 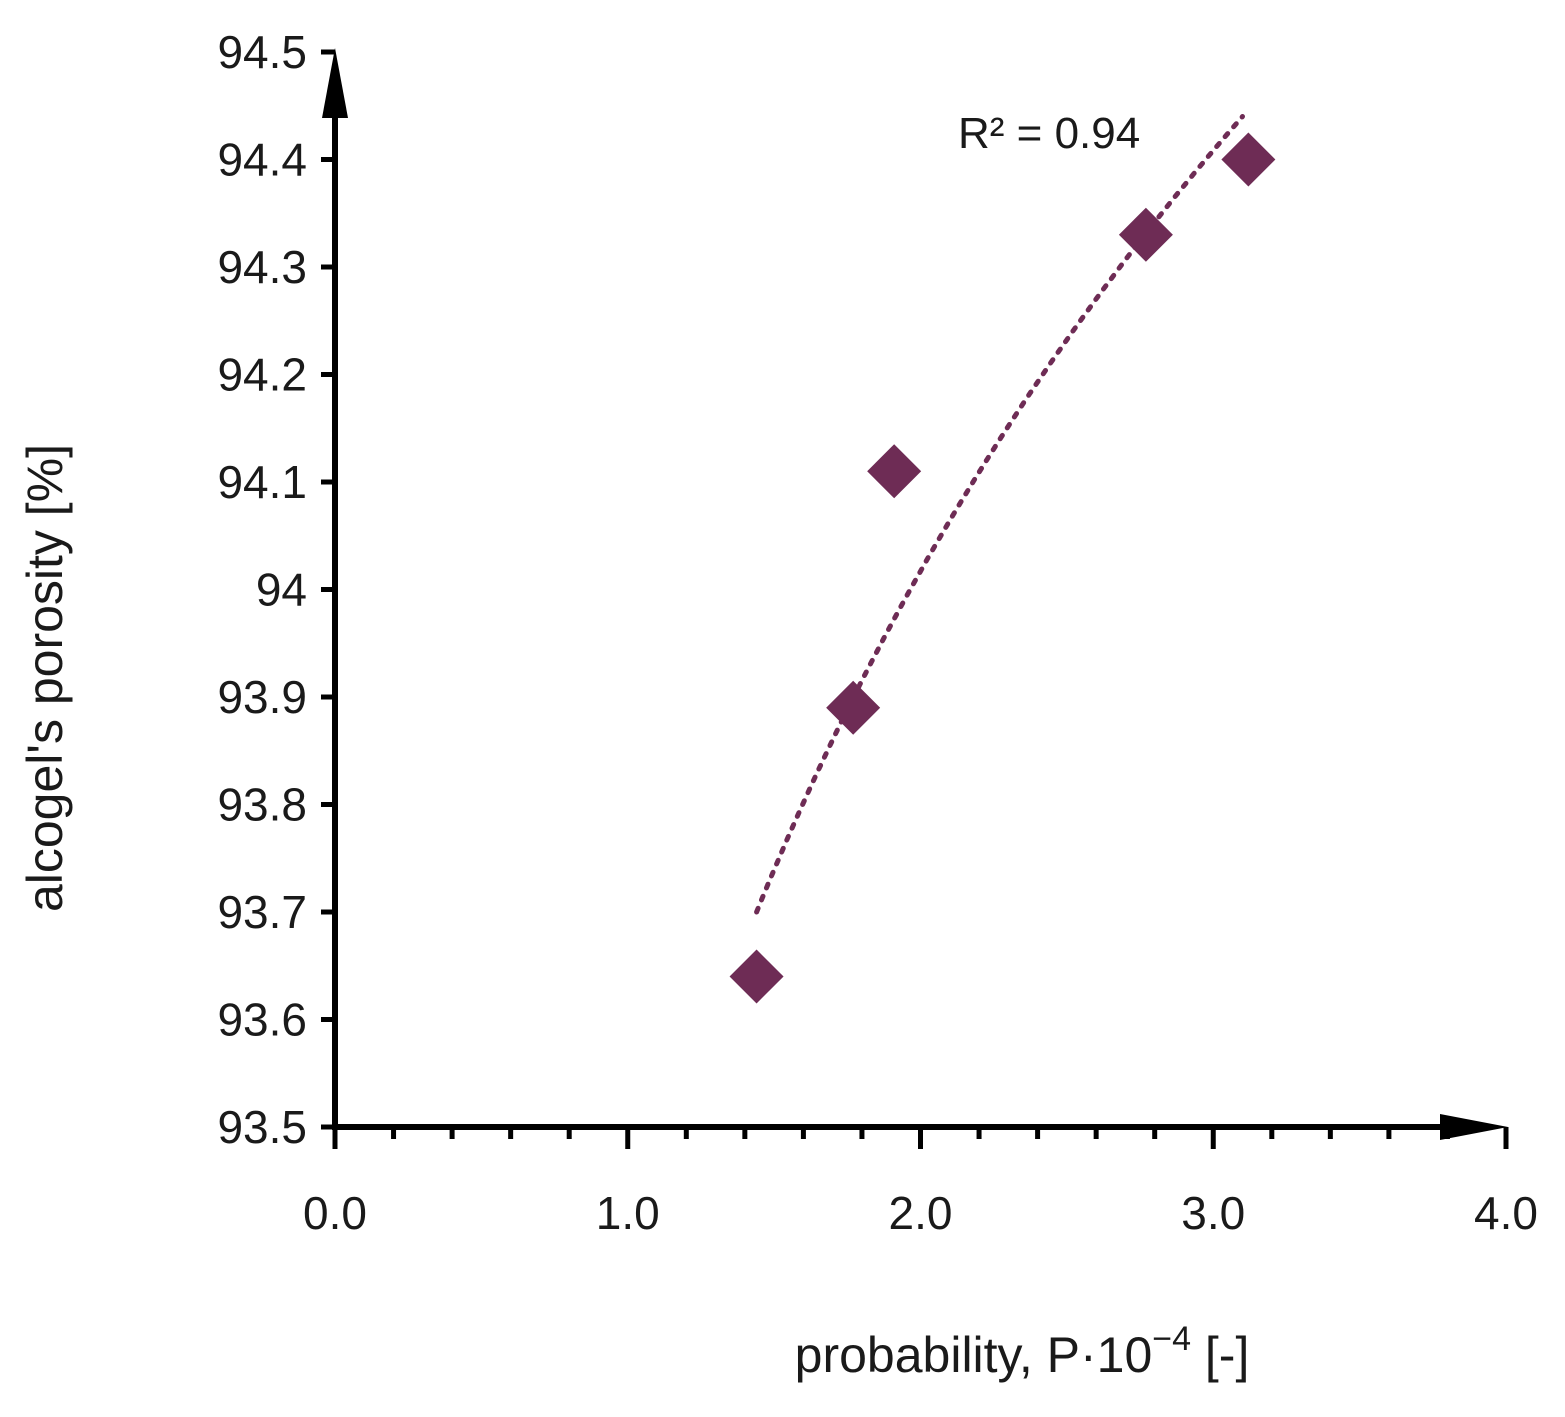 I want to click on y-tick-label: 94.5, so click(x=262, y=52).